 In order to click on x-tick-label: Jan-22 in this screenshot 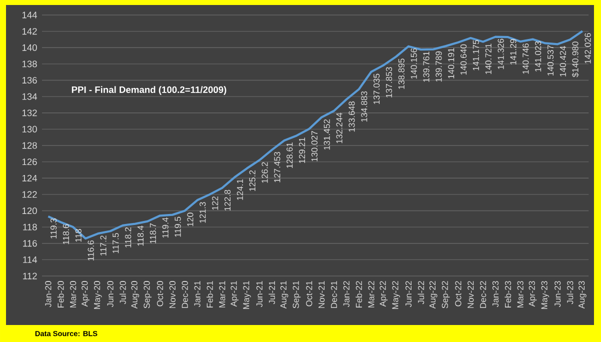, I will do `click(346, 294)`.